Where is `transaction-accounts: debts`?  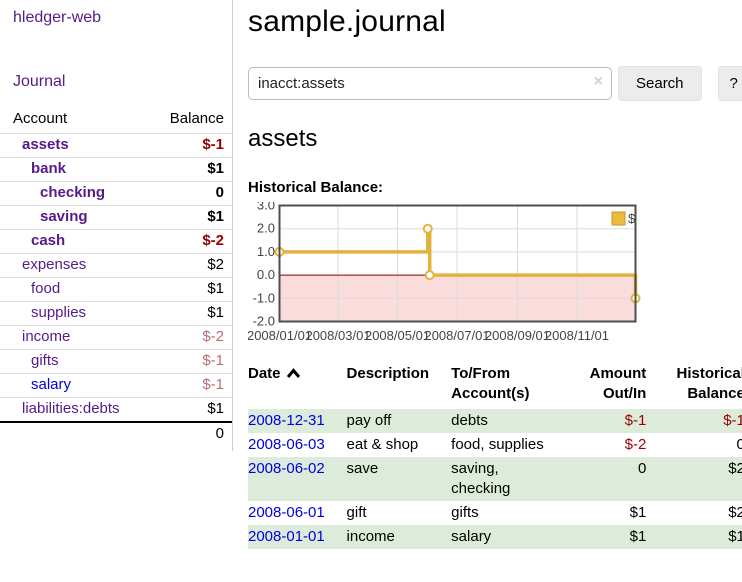
transaction-accounts: debts is located at coordinates (469, 420).